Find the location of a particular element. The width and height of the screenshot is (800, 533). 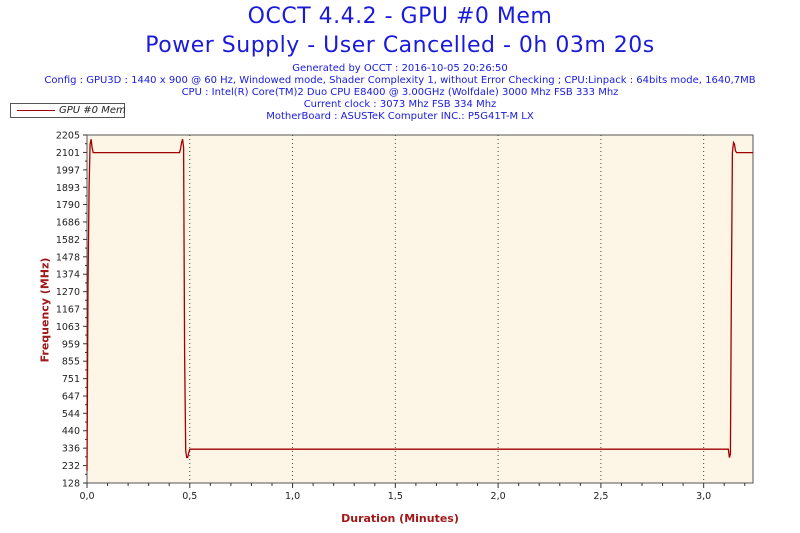

y-tick-label: 1893 is located at coordinates (68, 188).